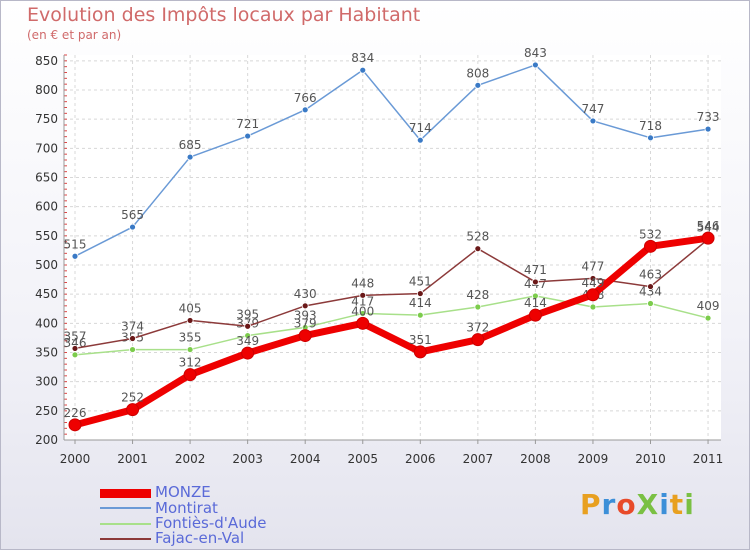 The width and height of the screenshot is (750, 550). I want to click on point-fonti-s-d-aude-2010, so click(650, 303).